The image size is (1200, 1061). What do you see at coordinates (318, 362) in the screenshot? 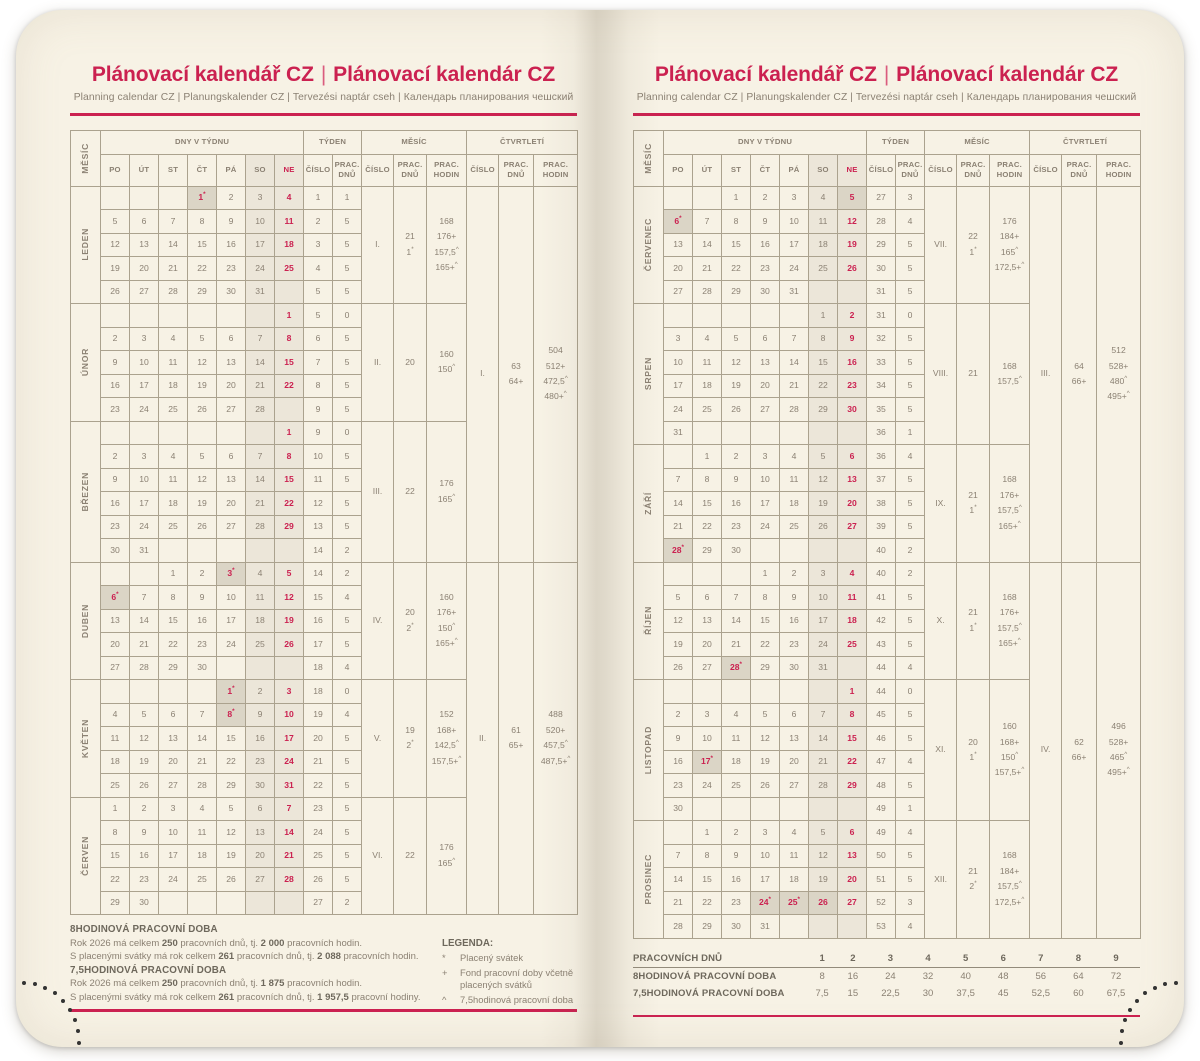
I see `week-number-cell: 7` at bounding box center [318, 362].